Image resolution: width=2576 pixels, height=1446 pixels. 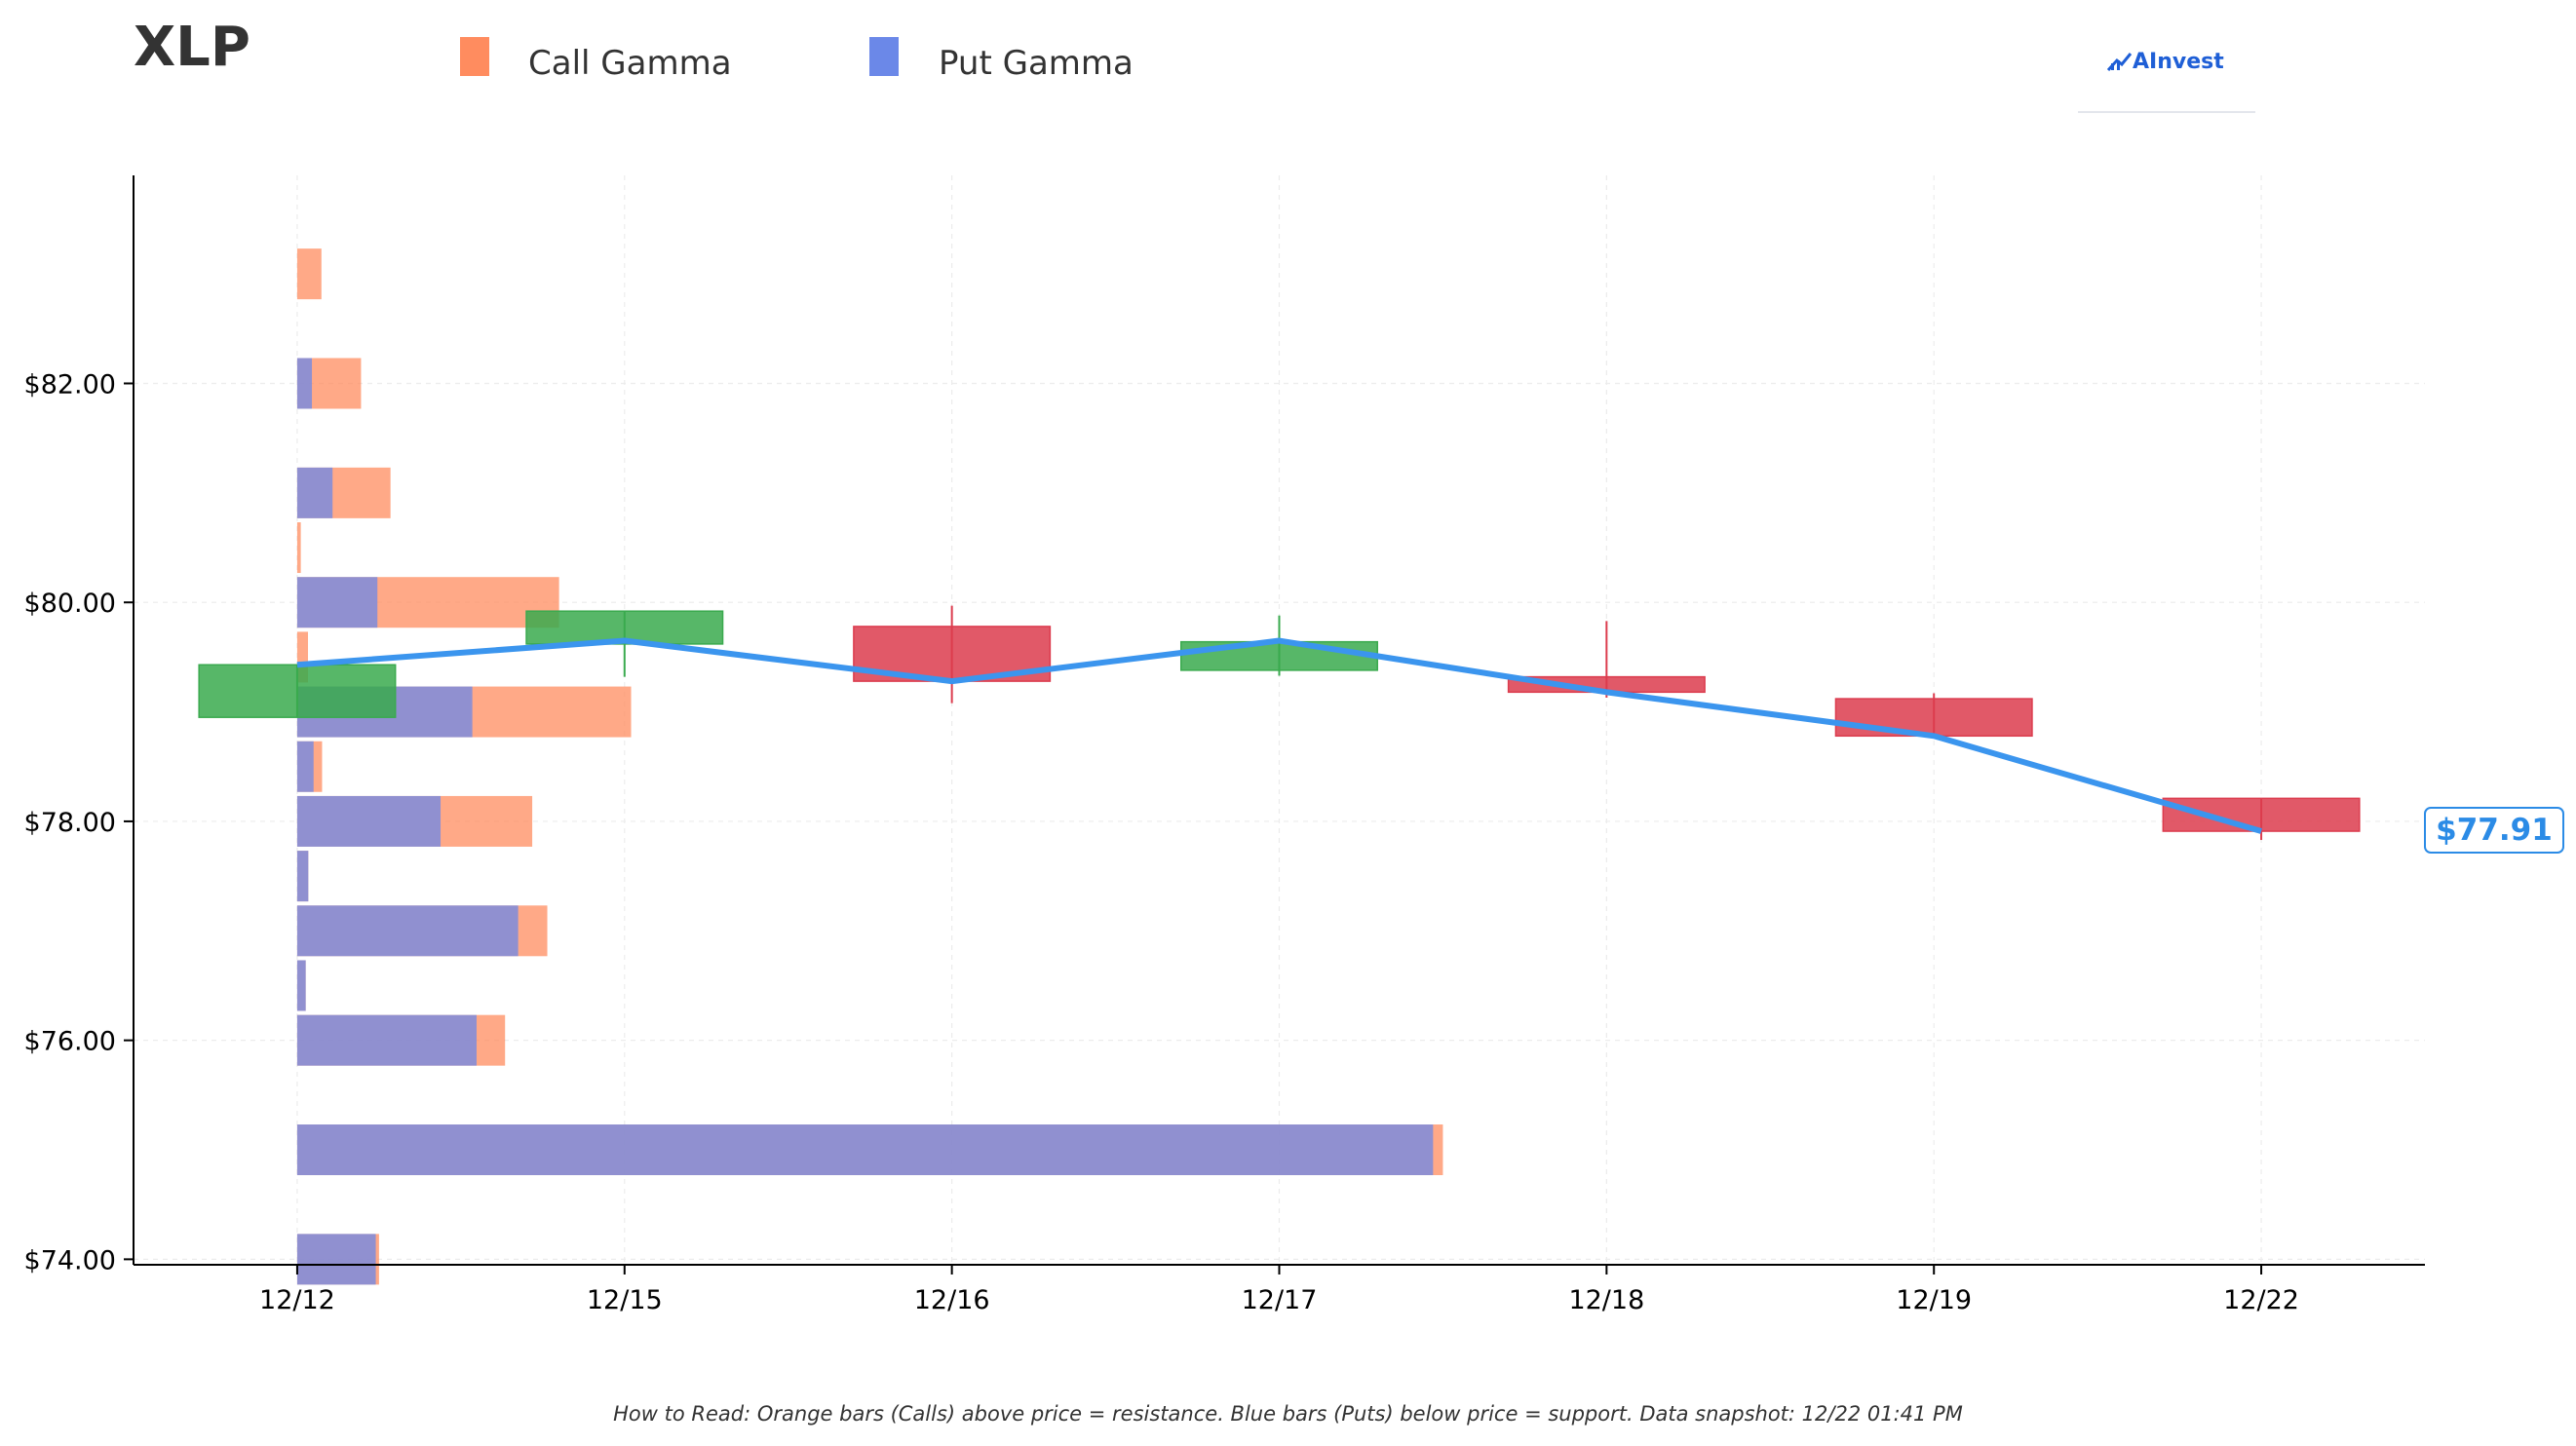 I want to click on y-tick-label: $78.00, so click(x=70, y=823).